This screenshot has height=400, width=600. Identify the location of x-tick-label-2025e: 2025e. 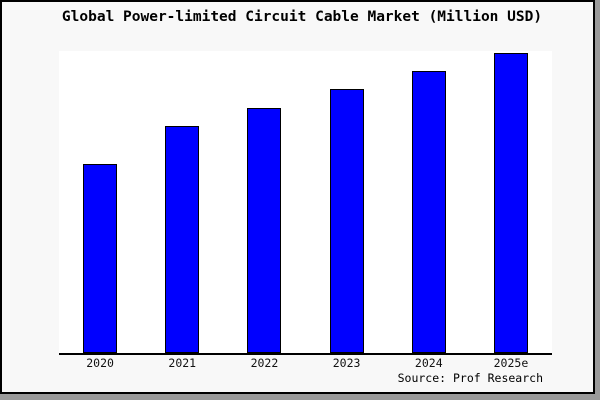
(511, 363).